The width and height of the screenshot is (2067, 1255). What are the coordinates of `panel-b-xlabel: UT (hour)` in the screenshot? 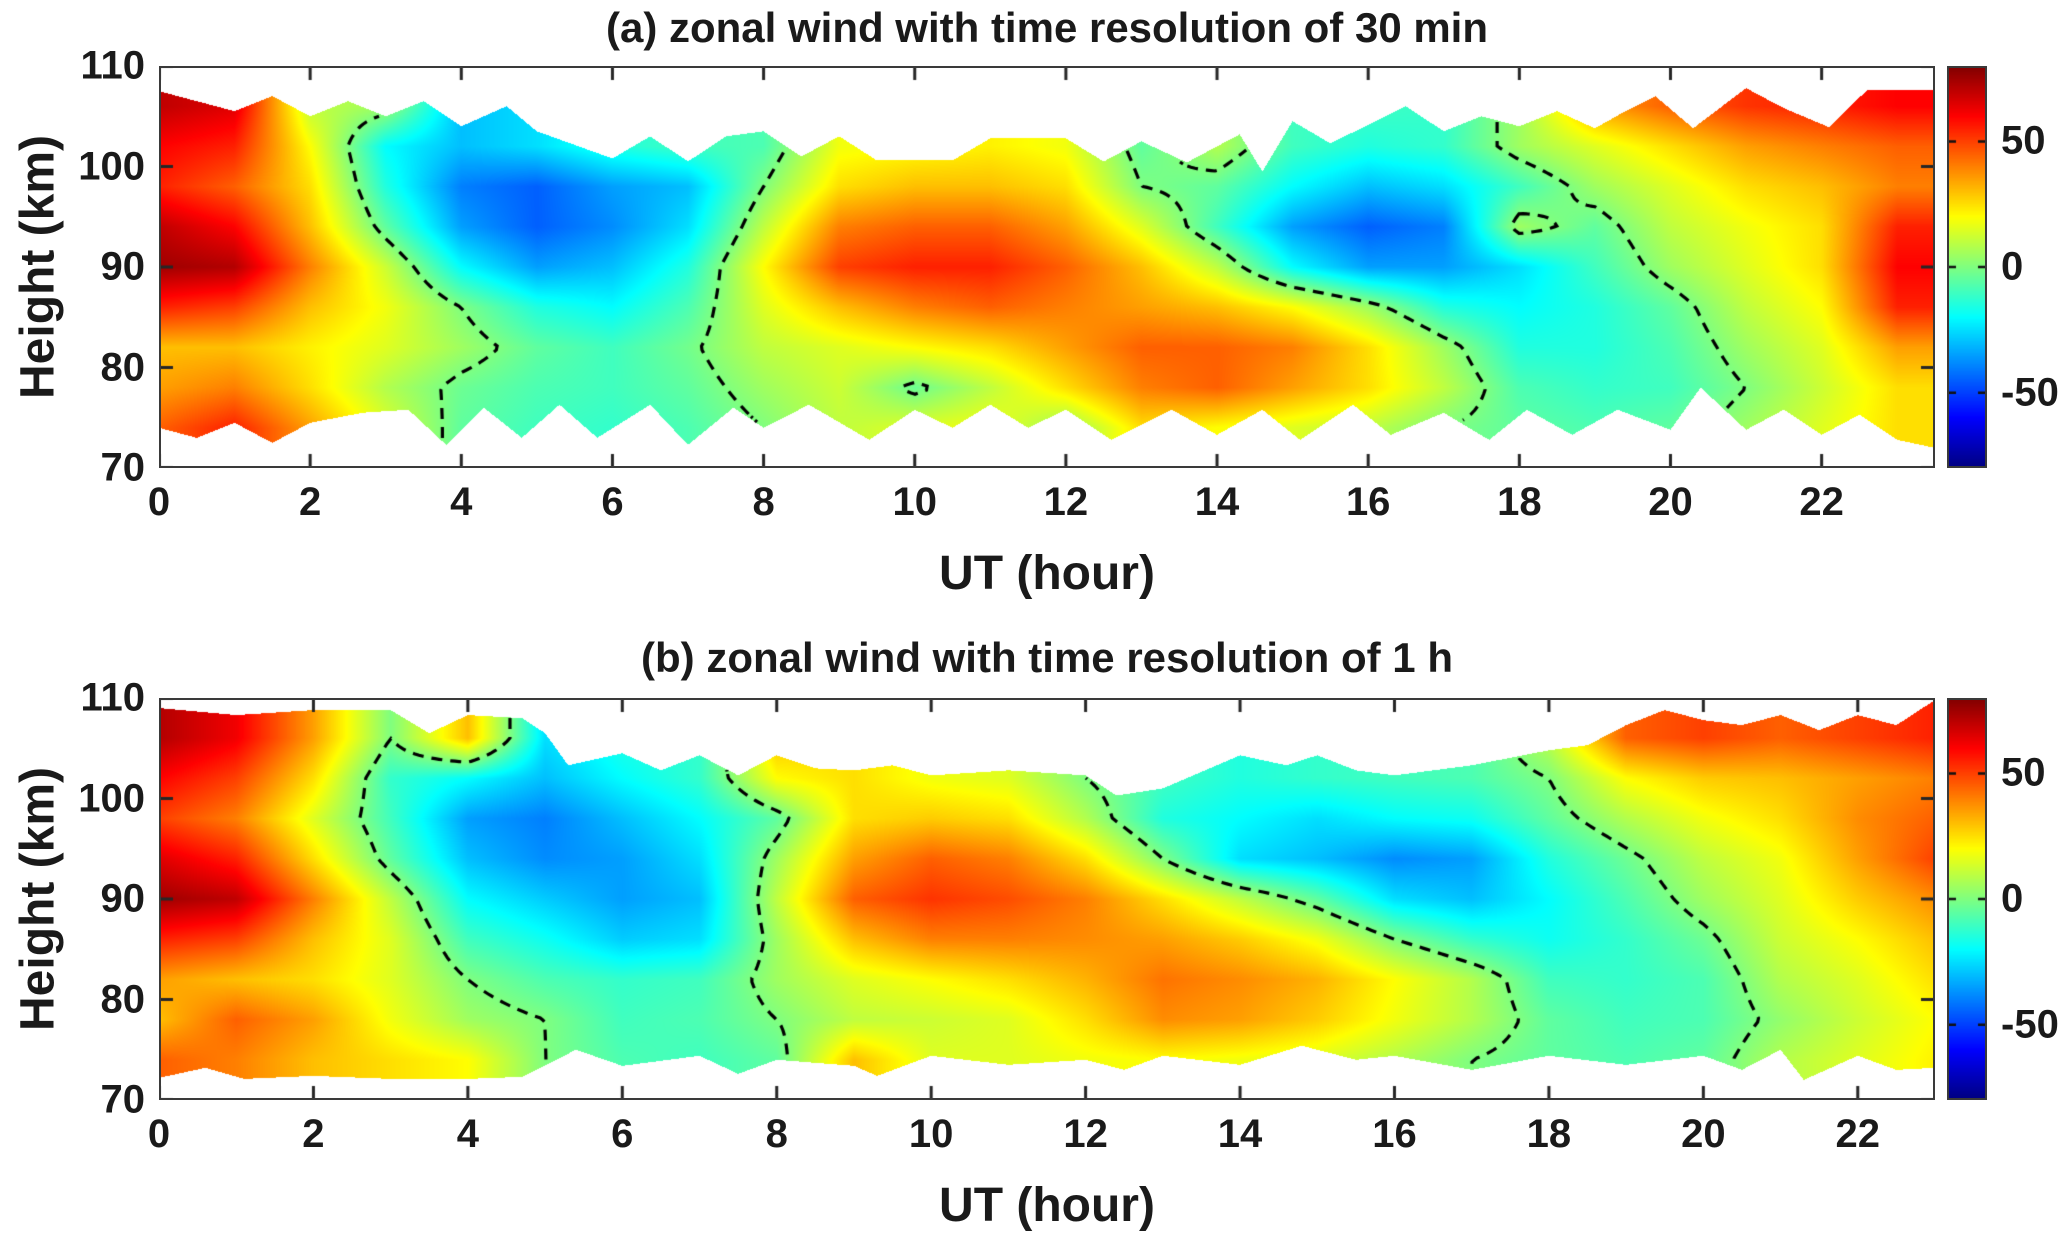 It's located at (1047, 1205).